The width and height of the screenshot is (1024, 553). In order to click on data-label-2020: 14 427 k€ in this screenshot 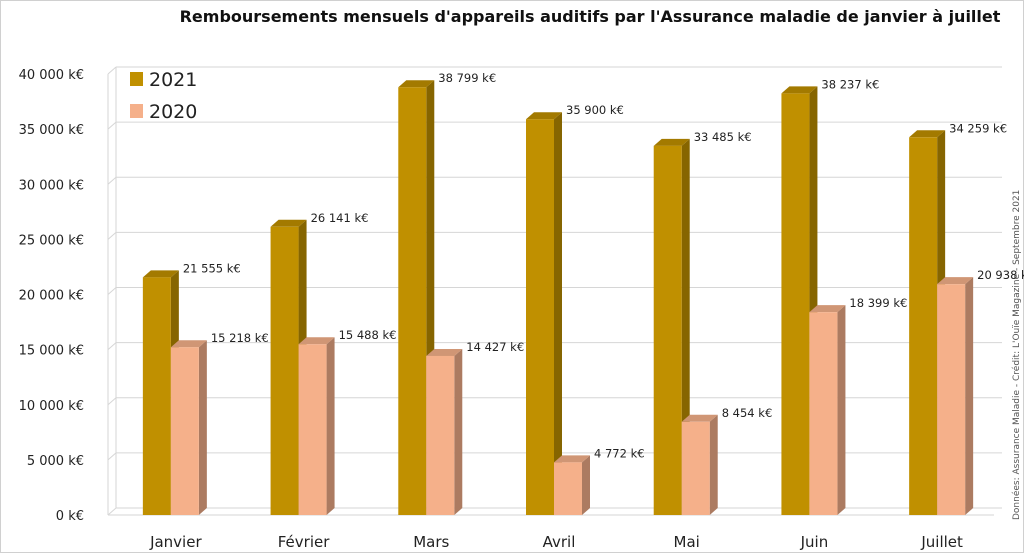, I will do `click(495, 347)`.